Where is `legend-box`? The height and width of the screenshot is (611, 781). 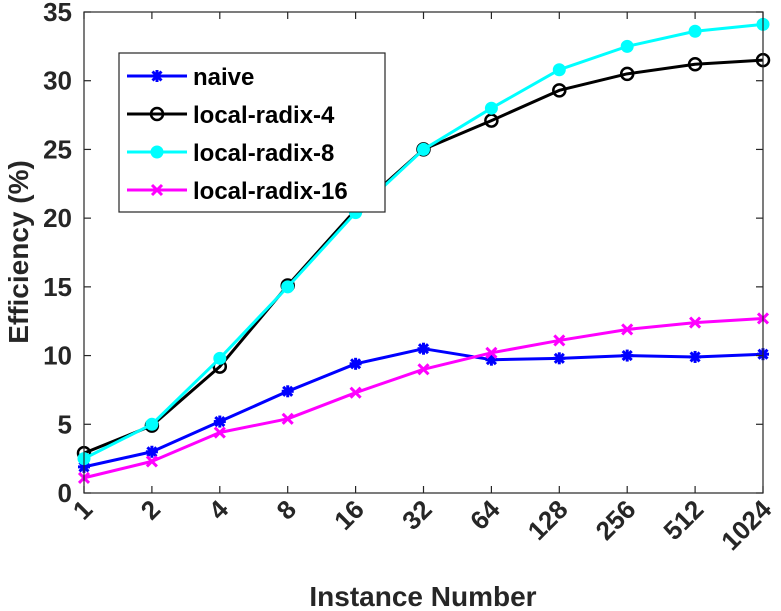 legend-box is located at coordinates (252, 132).